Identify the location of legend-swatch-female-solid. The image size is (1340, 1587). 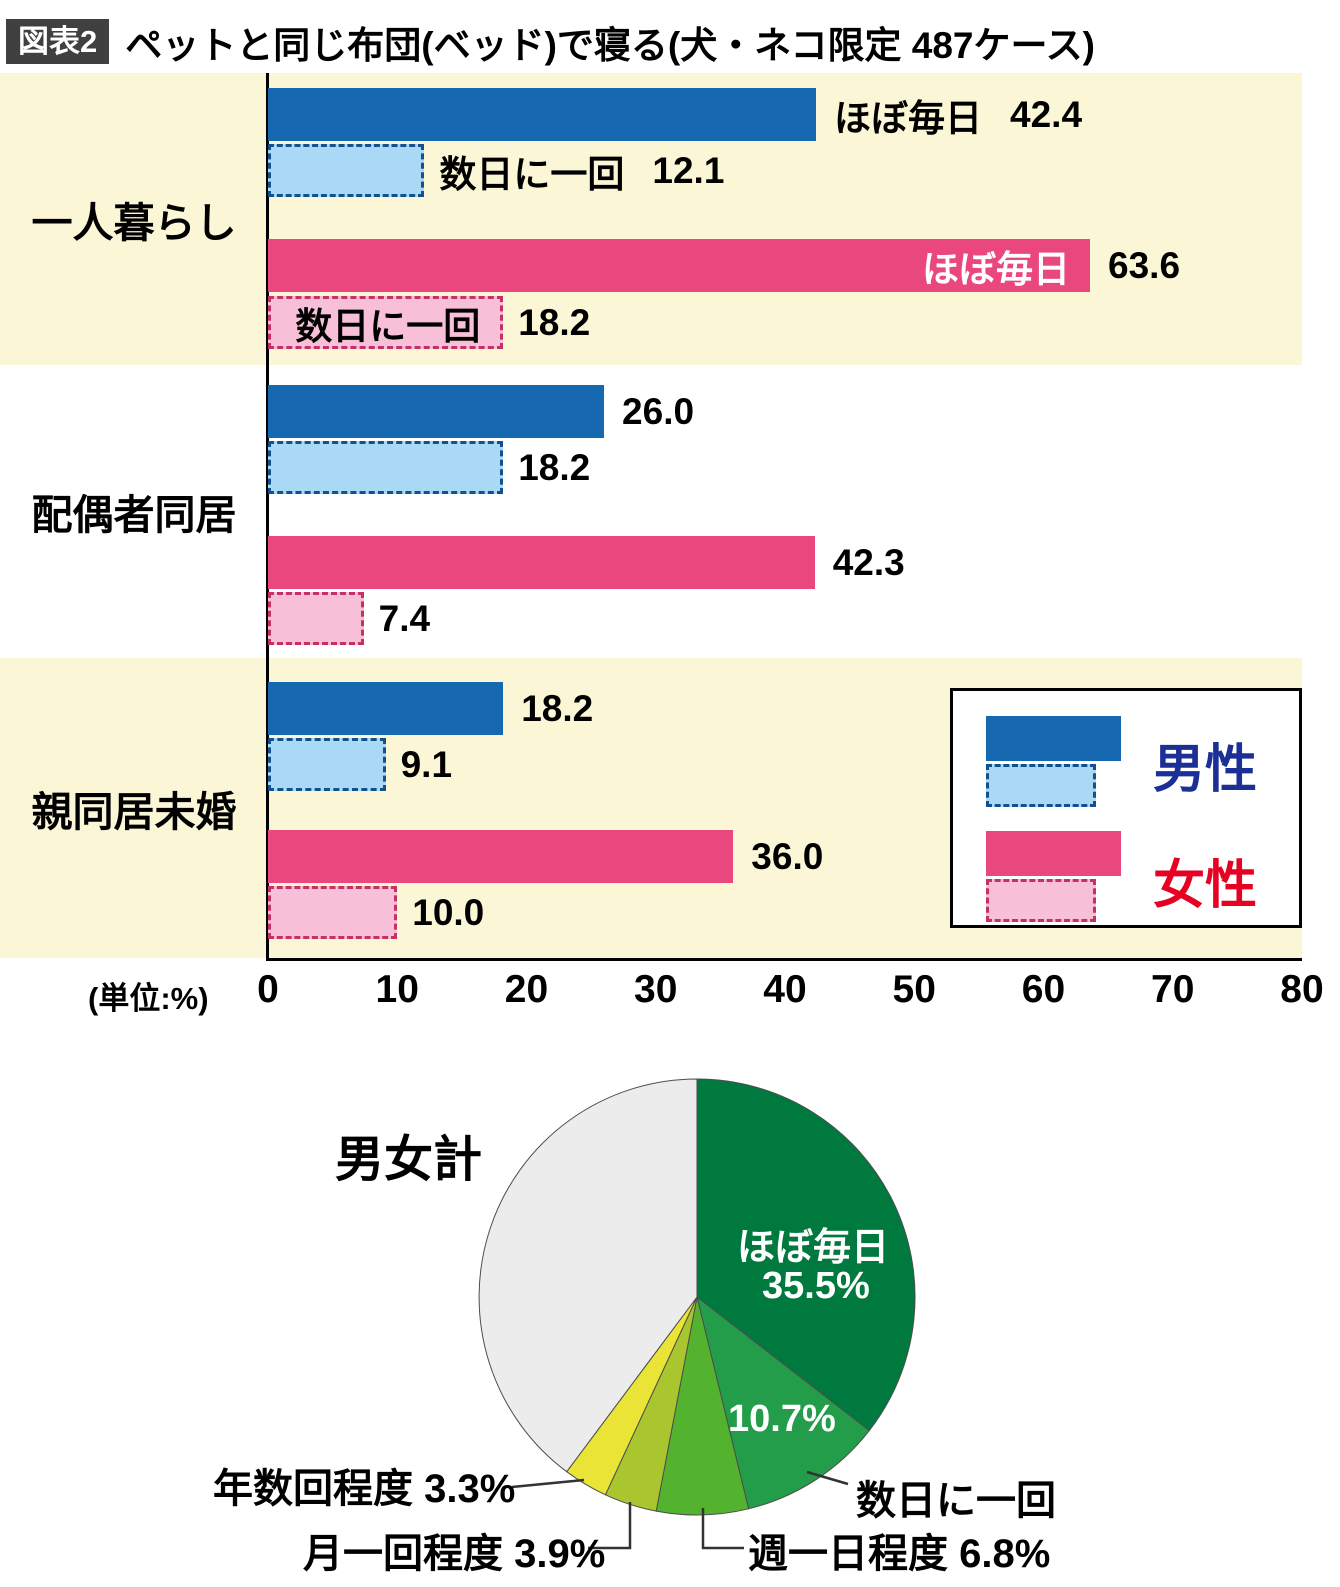
(1053, 853).